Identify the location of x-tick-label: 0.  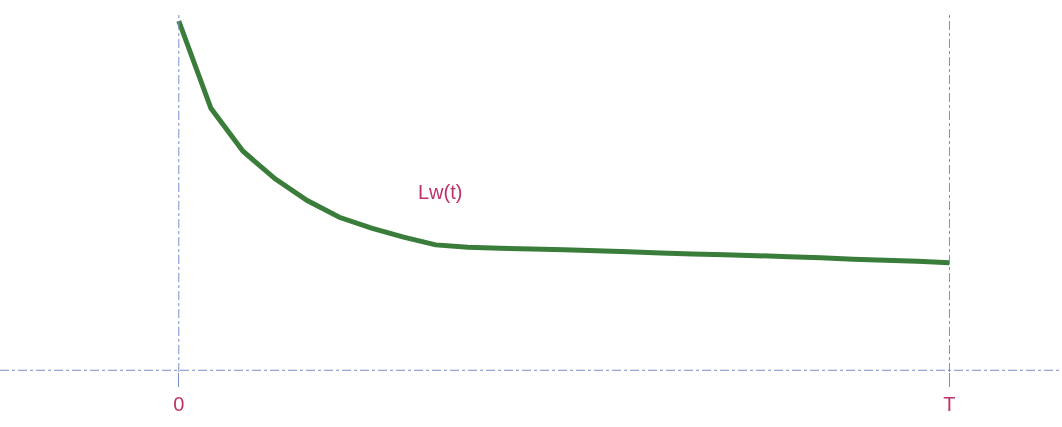
(179, 404).